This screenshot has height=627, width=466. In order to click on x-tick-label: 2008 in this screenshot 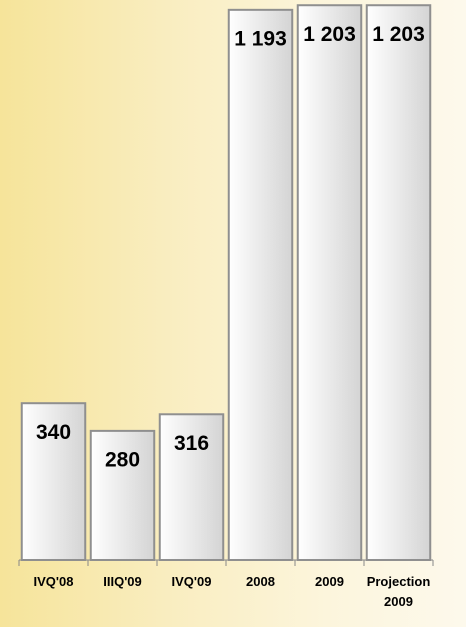, I will do `click(260, 581)`.